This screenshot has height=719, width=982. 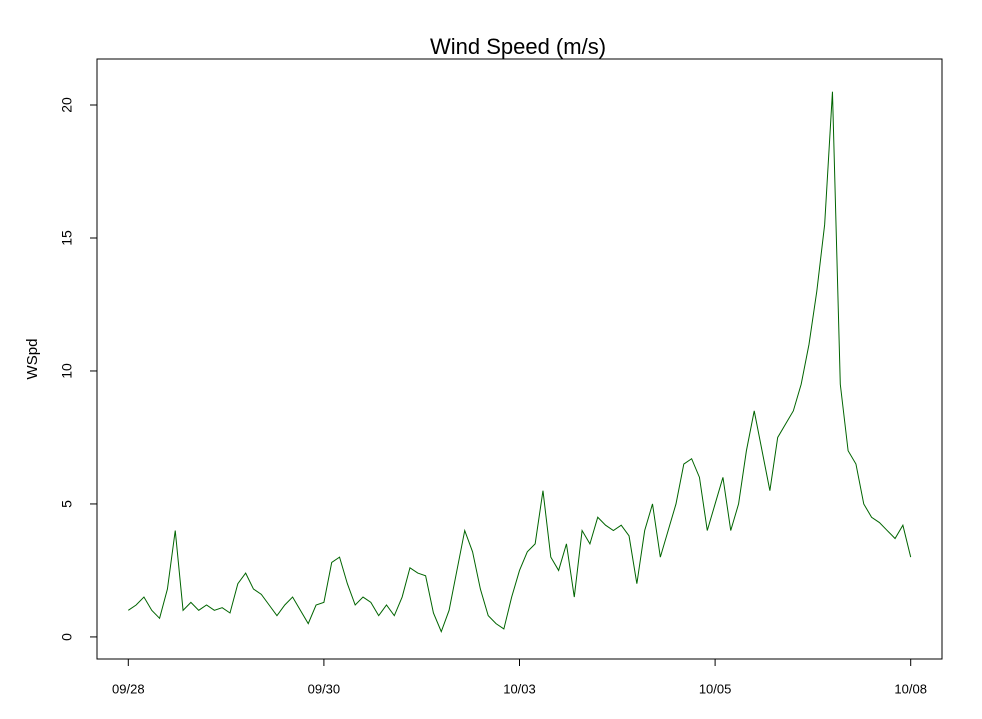 What do you see at coordinates (67, 105) in the screenshot?
I see `y-tick-label: 20` at bounding box center [67, 105].